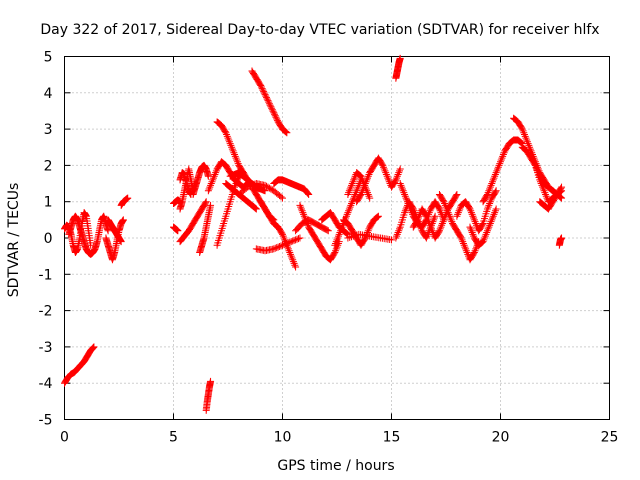 The image size is (640, 480). I want to click on x-tick-label: 15, so click(392, 438).